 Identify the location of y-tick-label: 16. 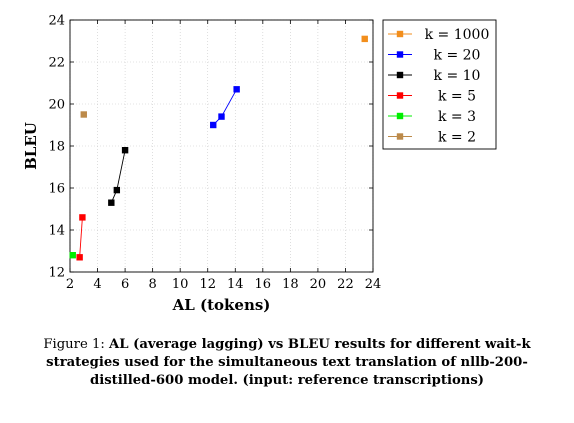
(56, 189).